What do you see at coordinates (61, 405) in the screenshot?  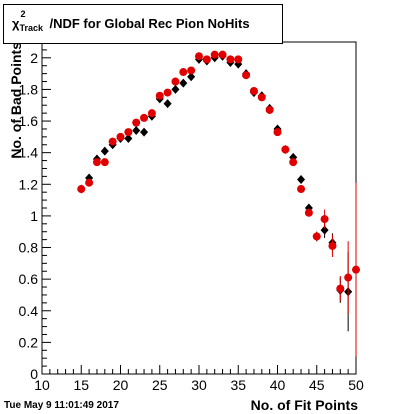 I see `timestamp: Tue May 9 11:01:49 2017` at bounding box center [61, 405].